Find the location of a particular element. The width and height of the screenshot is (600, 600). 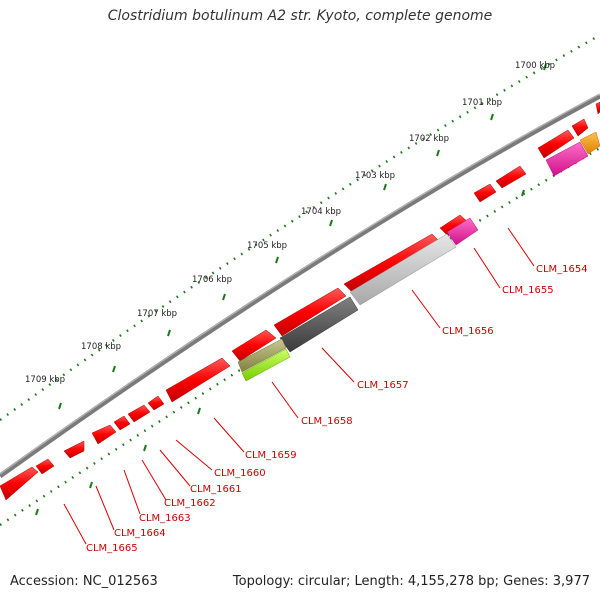

ruler-label: 1709 kbp is located at coordinates (45, 380).